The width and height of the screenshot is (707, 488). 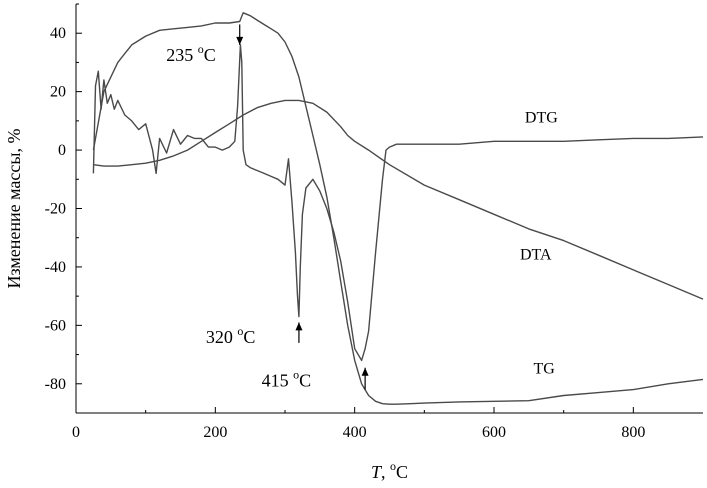 I want to click on x-axis-label: T, oC, so click(x=389, y=470).